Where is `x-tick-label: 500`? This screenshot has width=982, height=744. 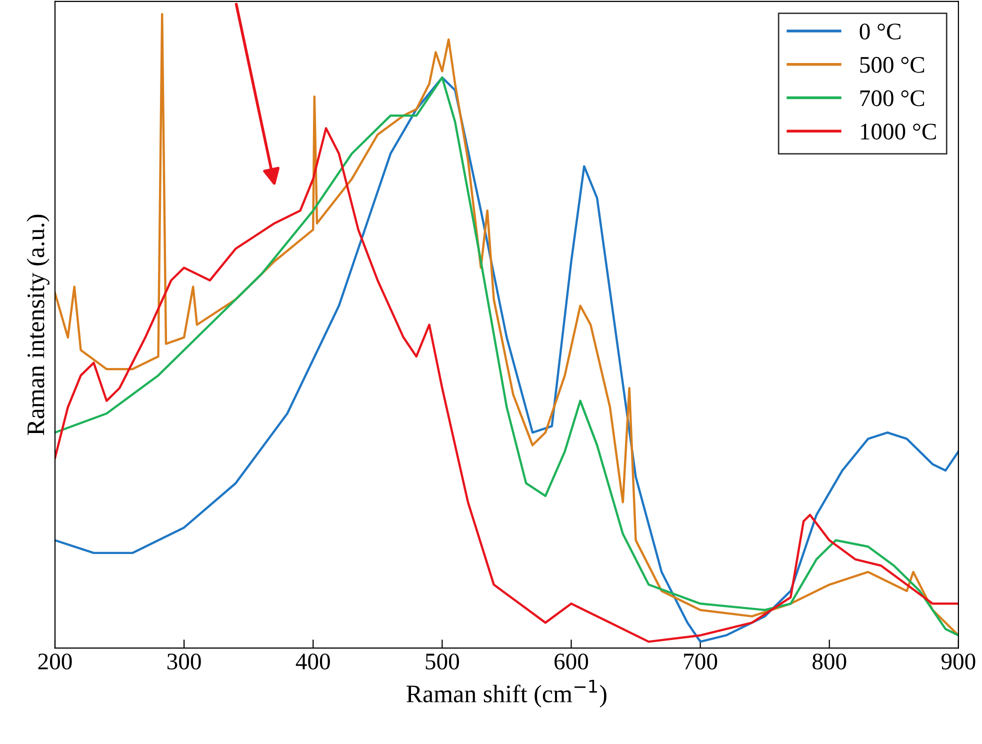 x-tick-label: 500 is located at coordinates (442, 662).